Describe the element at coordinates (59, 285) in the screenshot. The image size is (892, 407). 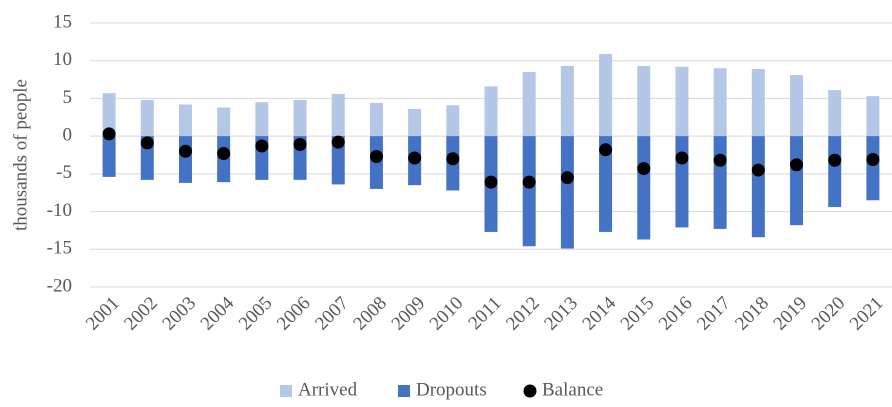
I see `y-tick-label: -20` at that location.